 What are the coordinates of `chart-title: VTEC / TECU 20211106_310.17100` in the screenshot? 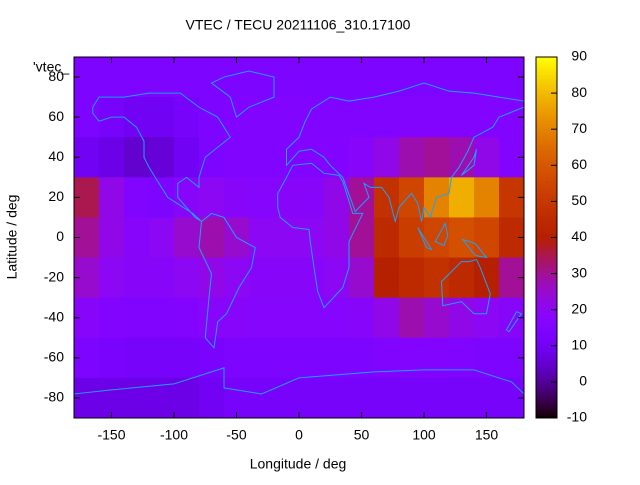 It's located at (298, 25).